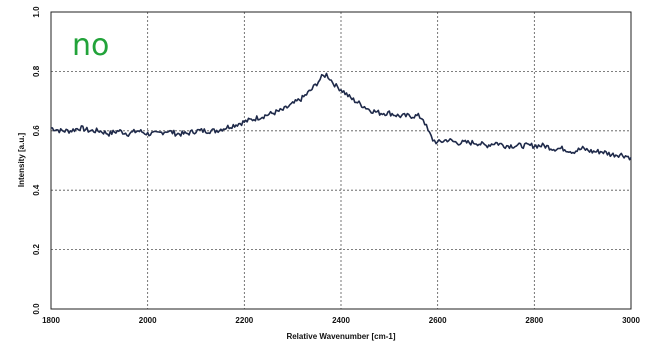 This screenshot has height=343, width=648. Describe the element at coordinates (51, 320) in the screenshot. I see `x-tick-label: 1800` at that location.